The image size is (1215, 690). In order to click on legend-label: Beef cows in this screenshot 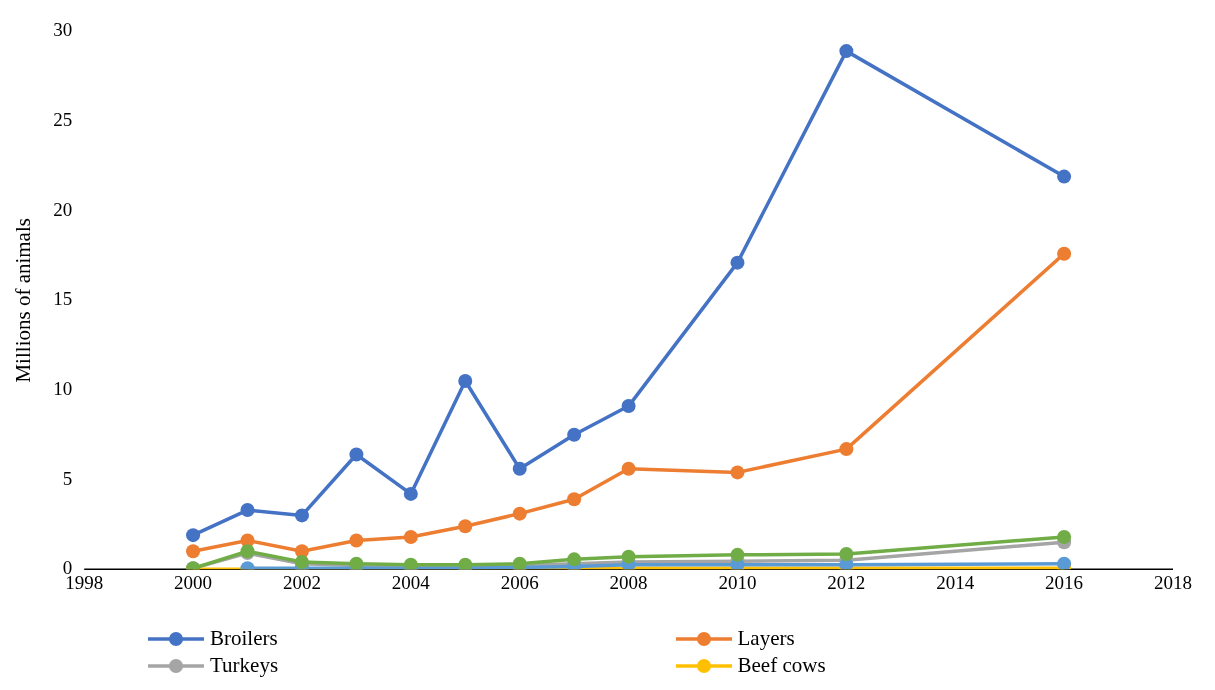, I will do `click(781, 665)`.